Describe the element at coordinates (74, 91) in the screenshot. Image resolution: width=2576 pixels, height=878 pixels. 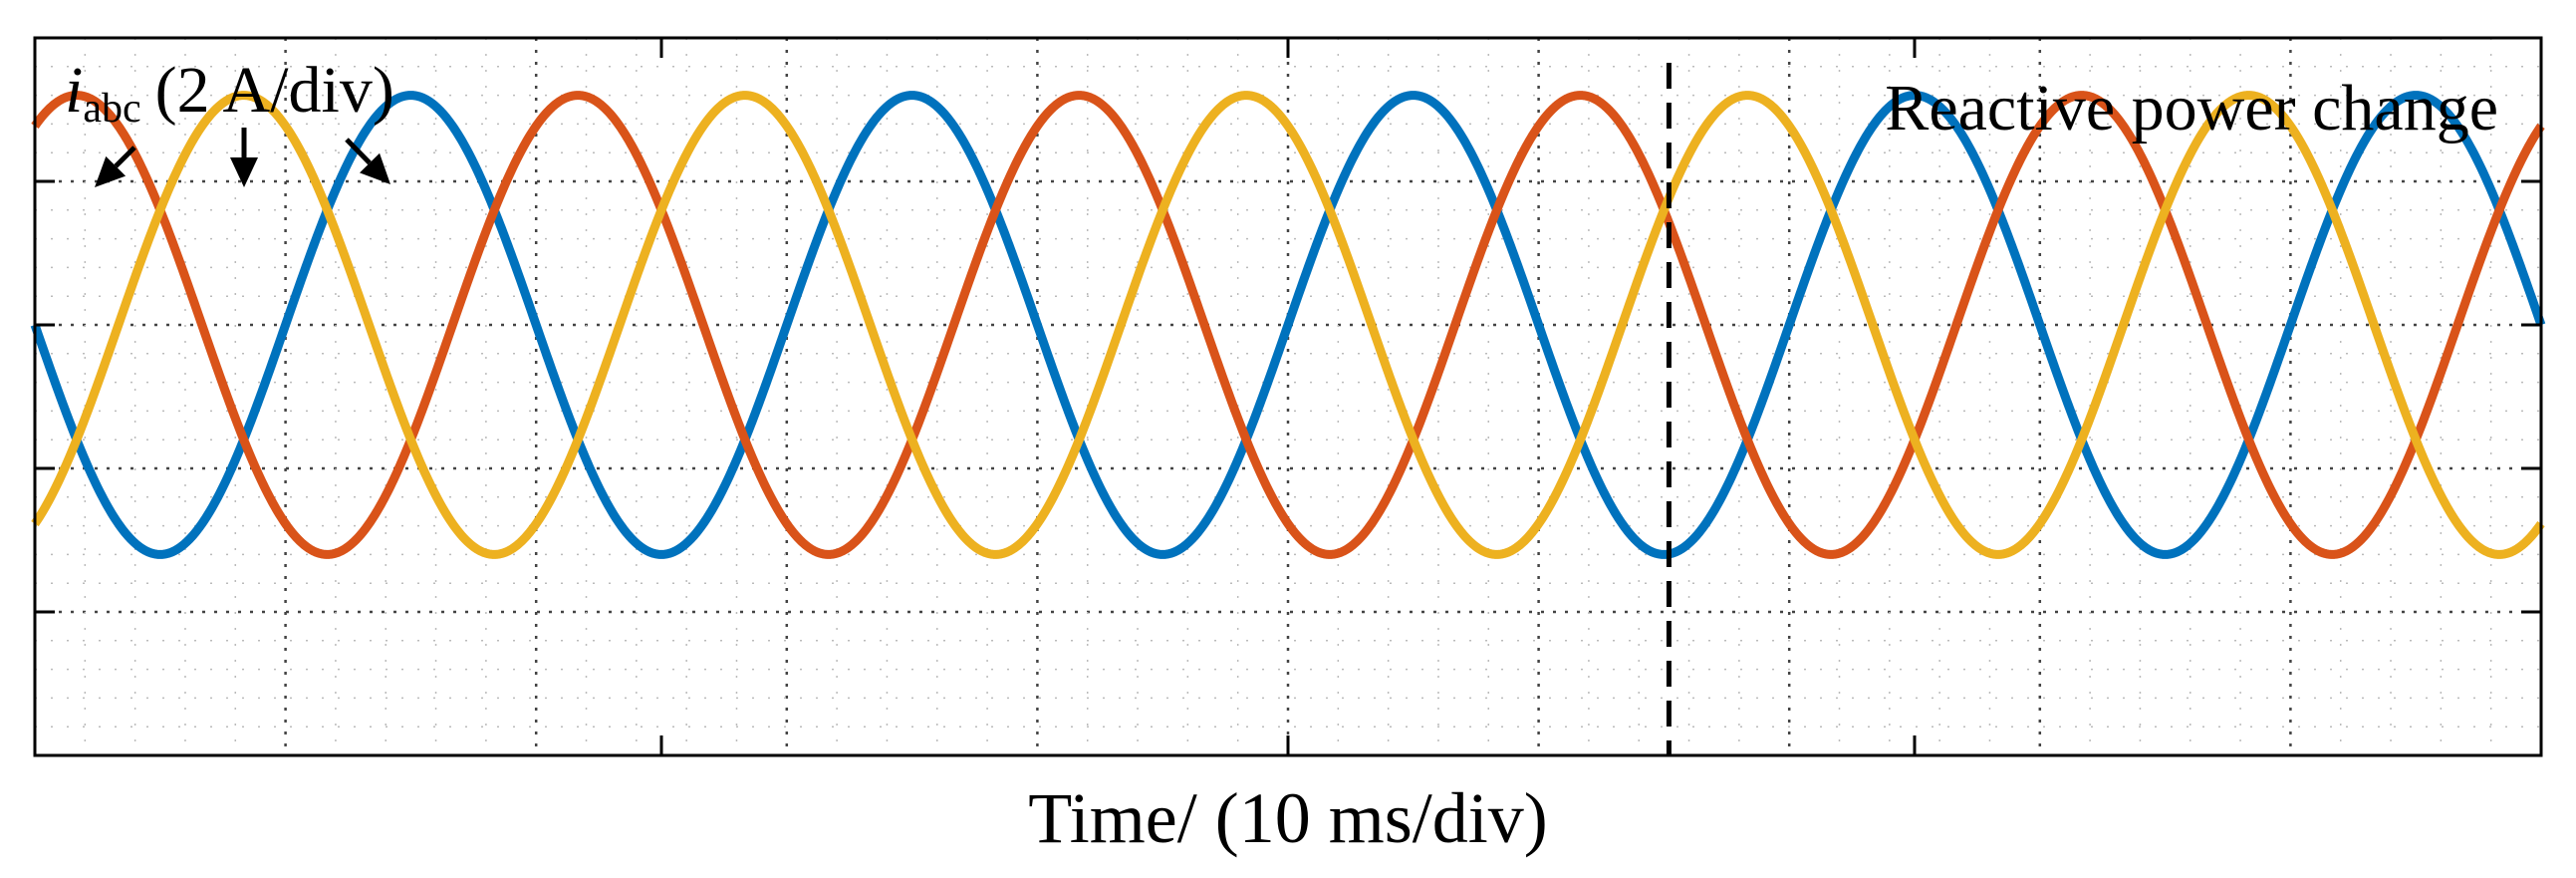
I see `signal-symbol: i` at that location.